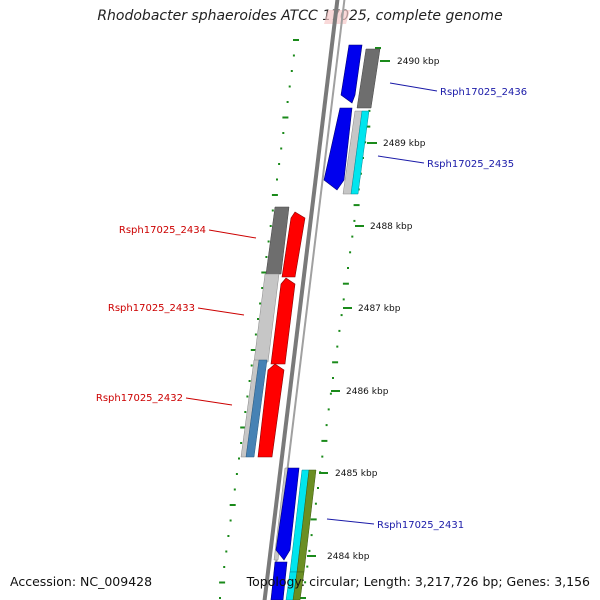  Describe the element at coordinates (338, 557) in the screenshot. I see `tick-2484: 2484 kbp` at that location.